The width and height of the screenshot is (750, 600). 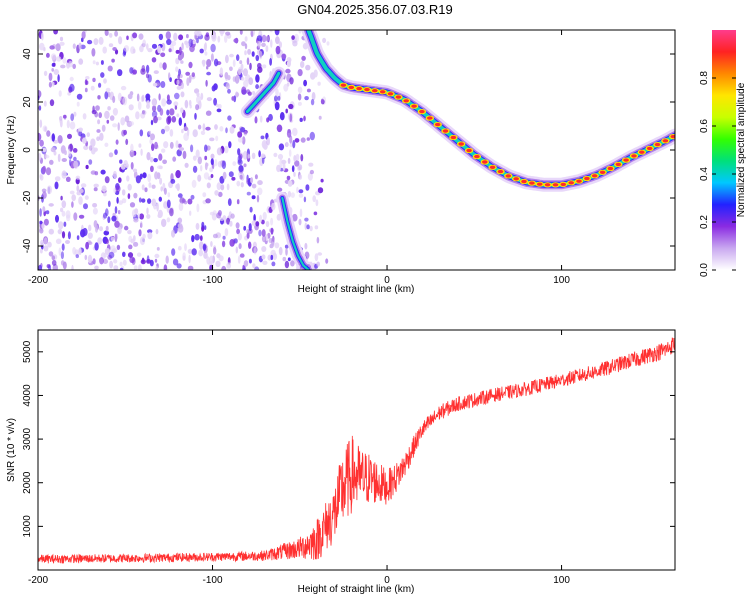 I want to click on snr-ylabel: SNR (10 * v/v), so click(x=11, y=450).